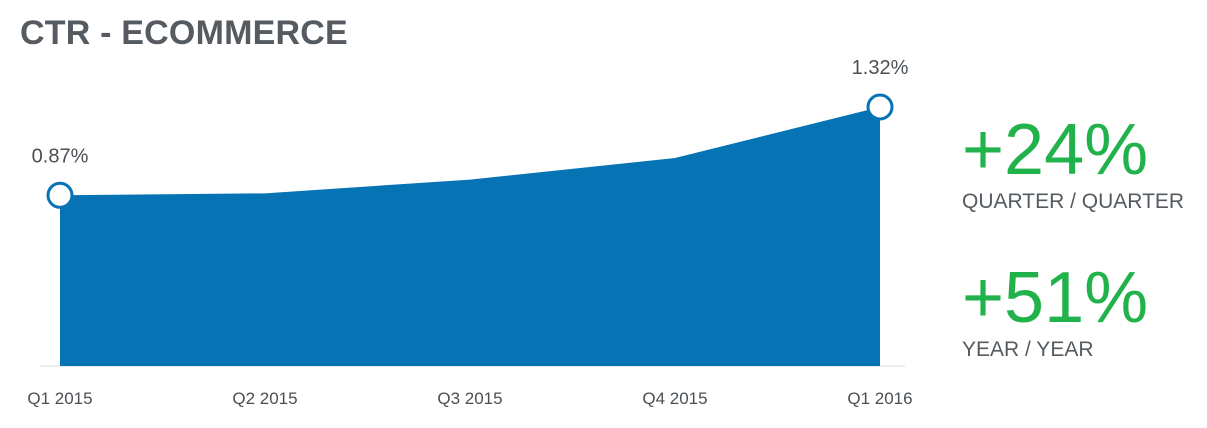 The width and height of the screenshot is (1207, 428). Describe the element at coordinates (1028, 349) in the screenshot. I see `stat-yoy-label: YEAR / YEAR` at that location.